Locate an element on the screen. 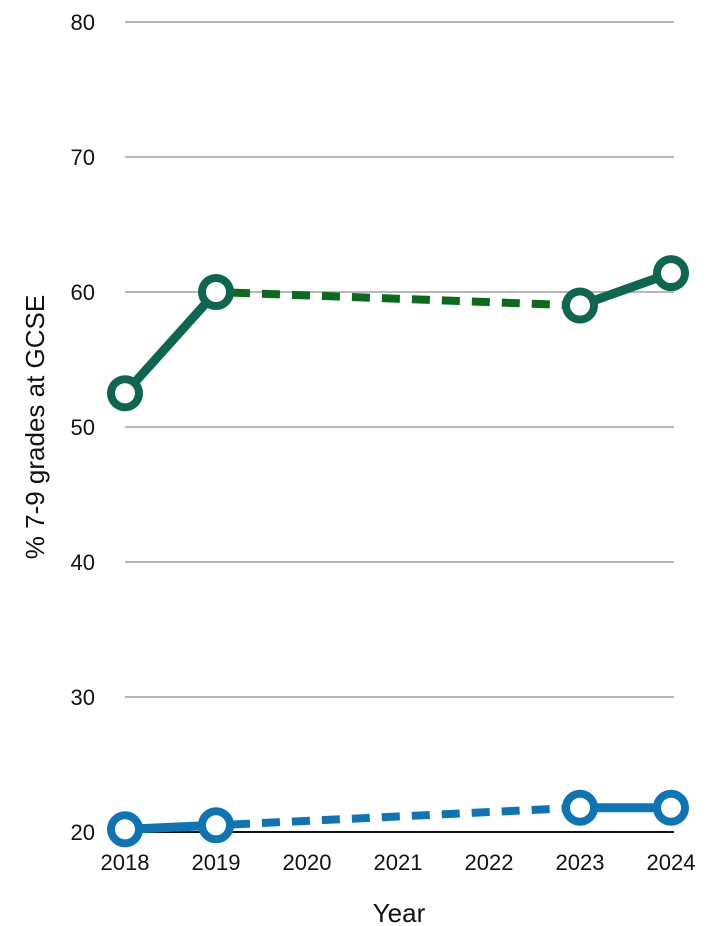 The image size is (718, 926). series-1-gap-line is located at coordinates (398, 298).